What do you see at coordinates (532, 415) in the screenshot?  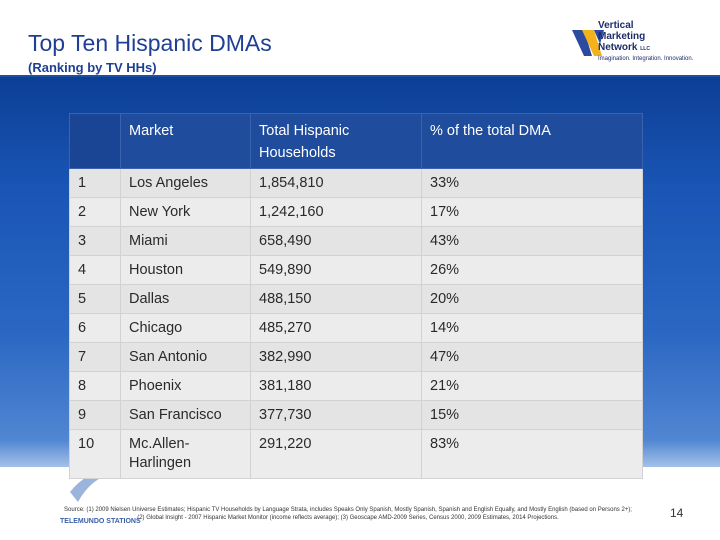 I see `percent-cell: 15%` at bounding box center [532, 415].